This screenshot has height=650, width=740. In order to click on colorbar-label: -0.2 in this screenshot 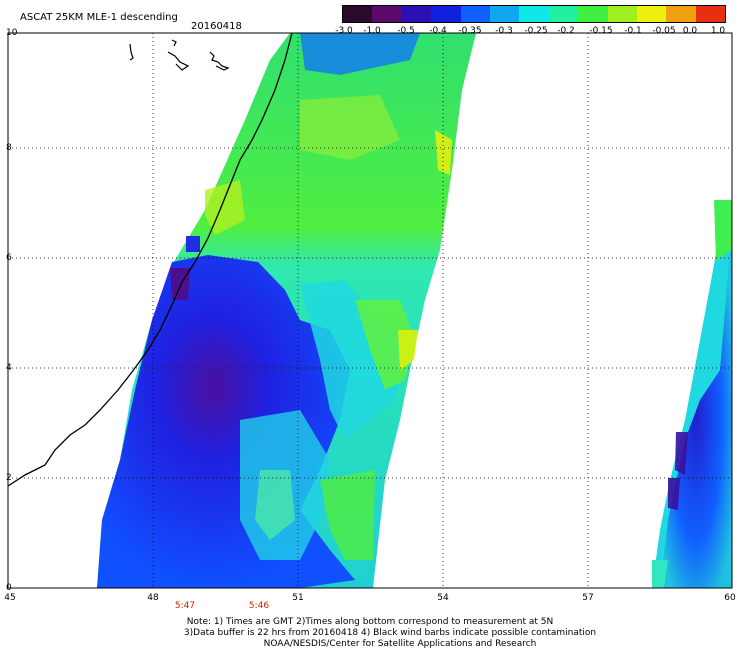, I will do `click(566, 31)`.